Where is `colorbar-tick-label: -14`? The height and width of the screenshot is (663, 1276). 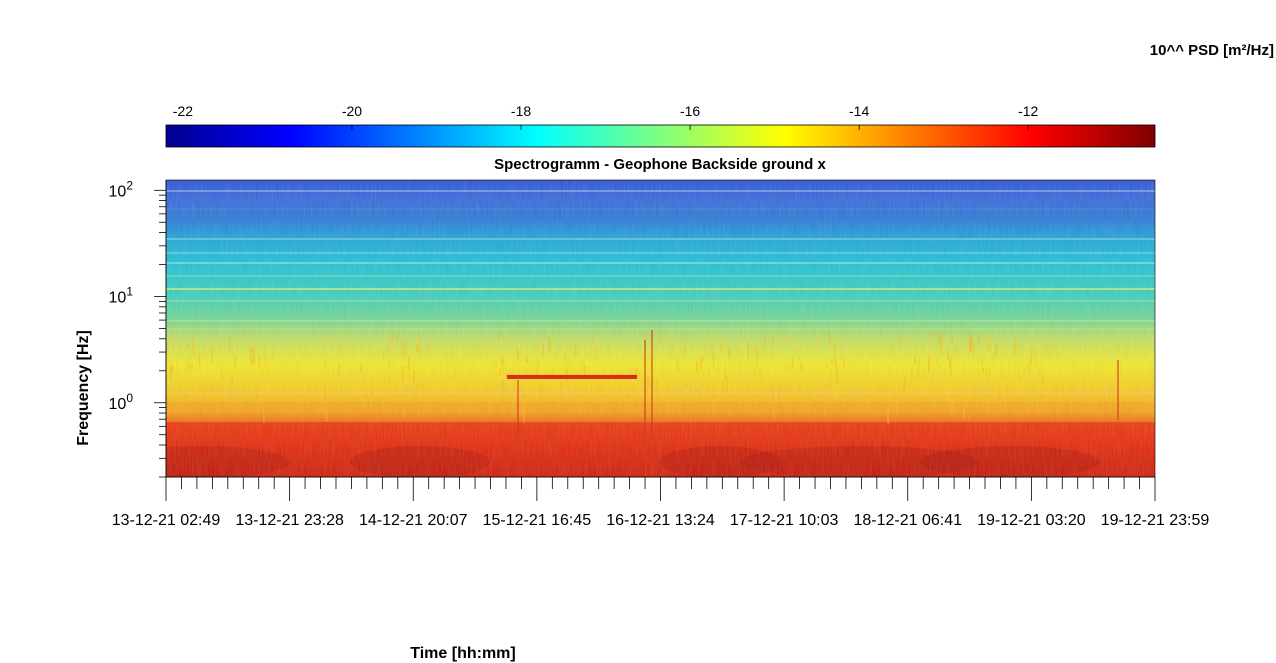 colorbar-tick-label: -14 is located at coordinates (859, 111).